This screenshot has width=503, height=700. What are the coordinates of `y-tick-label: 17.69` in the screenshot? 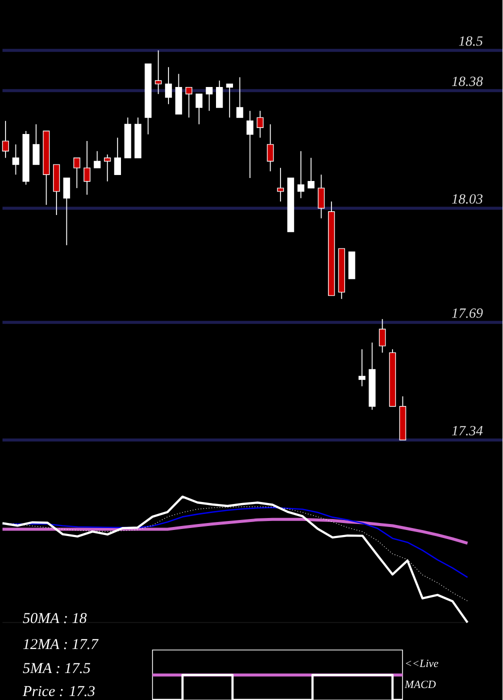 It's located at (468, 313).